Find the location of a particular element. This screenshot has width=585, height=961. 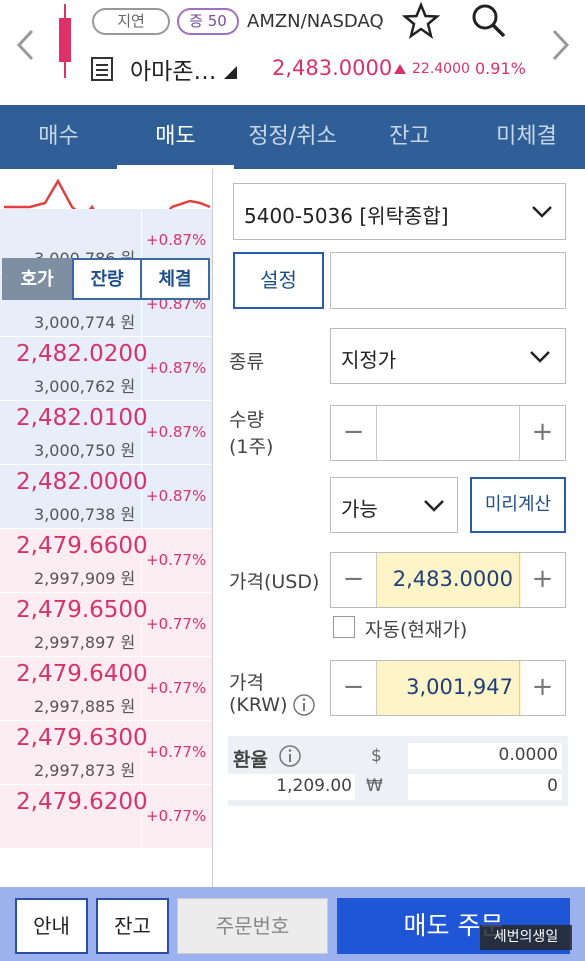

orderbook-row: 2,479.6400 2,997,885 원 +0.77% is located at coordinates (106, 689).